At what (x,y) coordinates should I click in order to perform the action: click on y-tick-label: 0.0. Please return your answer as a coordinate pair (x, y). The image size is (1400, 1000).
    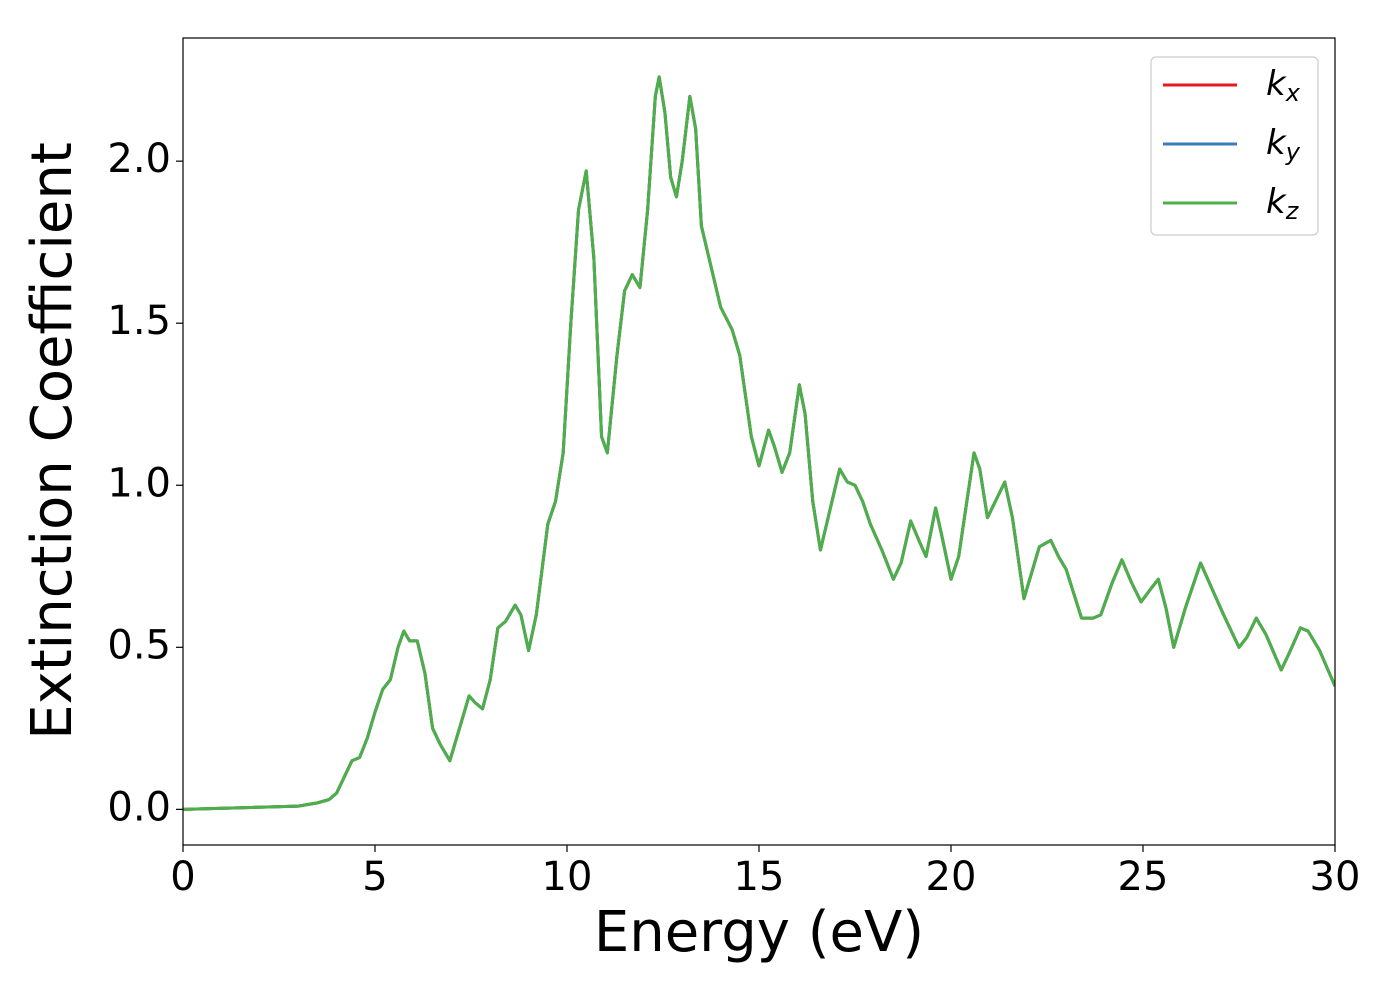
    Looking at the image, I should click on (139, 807).